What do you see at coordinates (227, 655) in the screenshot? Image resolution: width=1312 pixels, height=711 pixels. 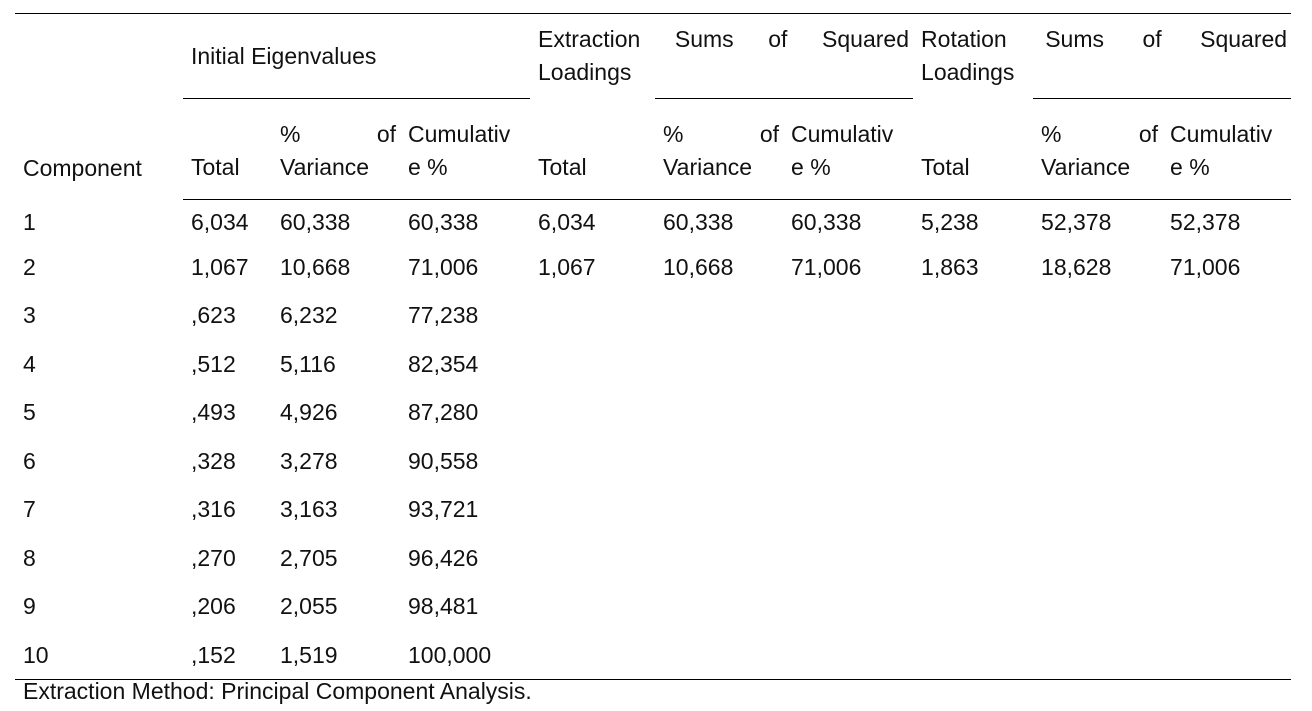 I see `table-cell: ,152` at bounding box center [227, 655].